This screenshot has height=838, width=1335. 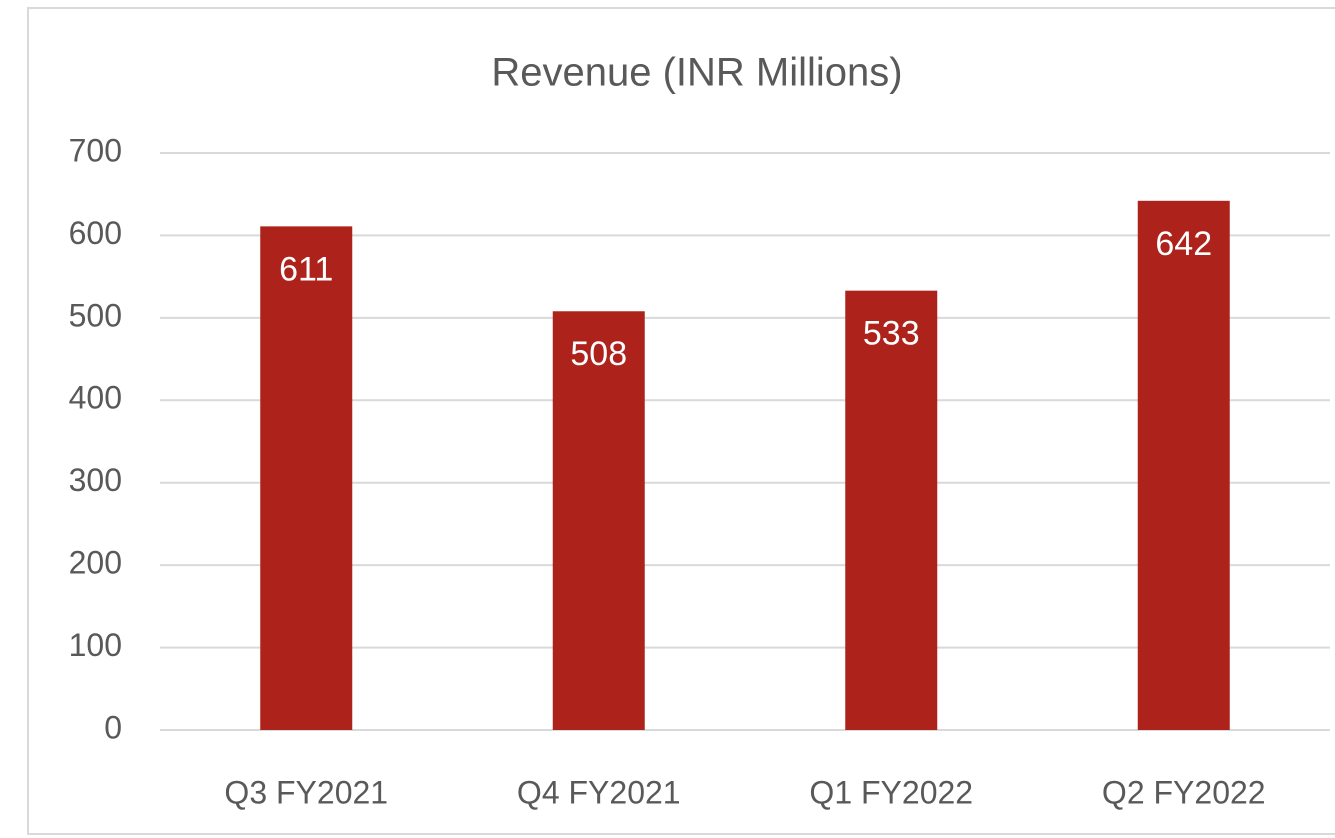 What do you see at coordinates (95, 398) in the screenshot?
I see `y-tick-label: 400` at bounding box center [95, 398].